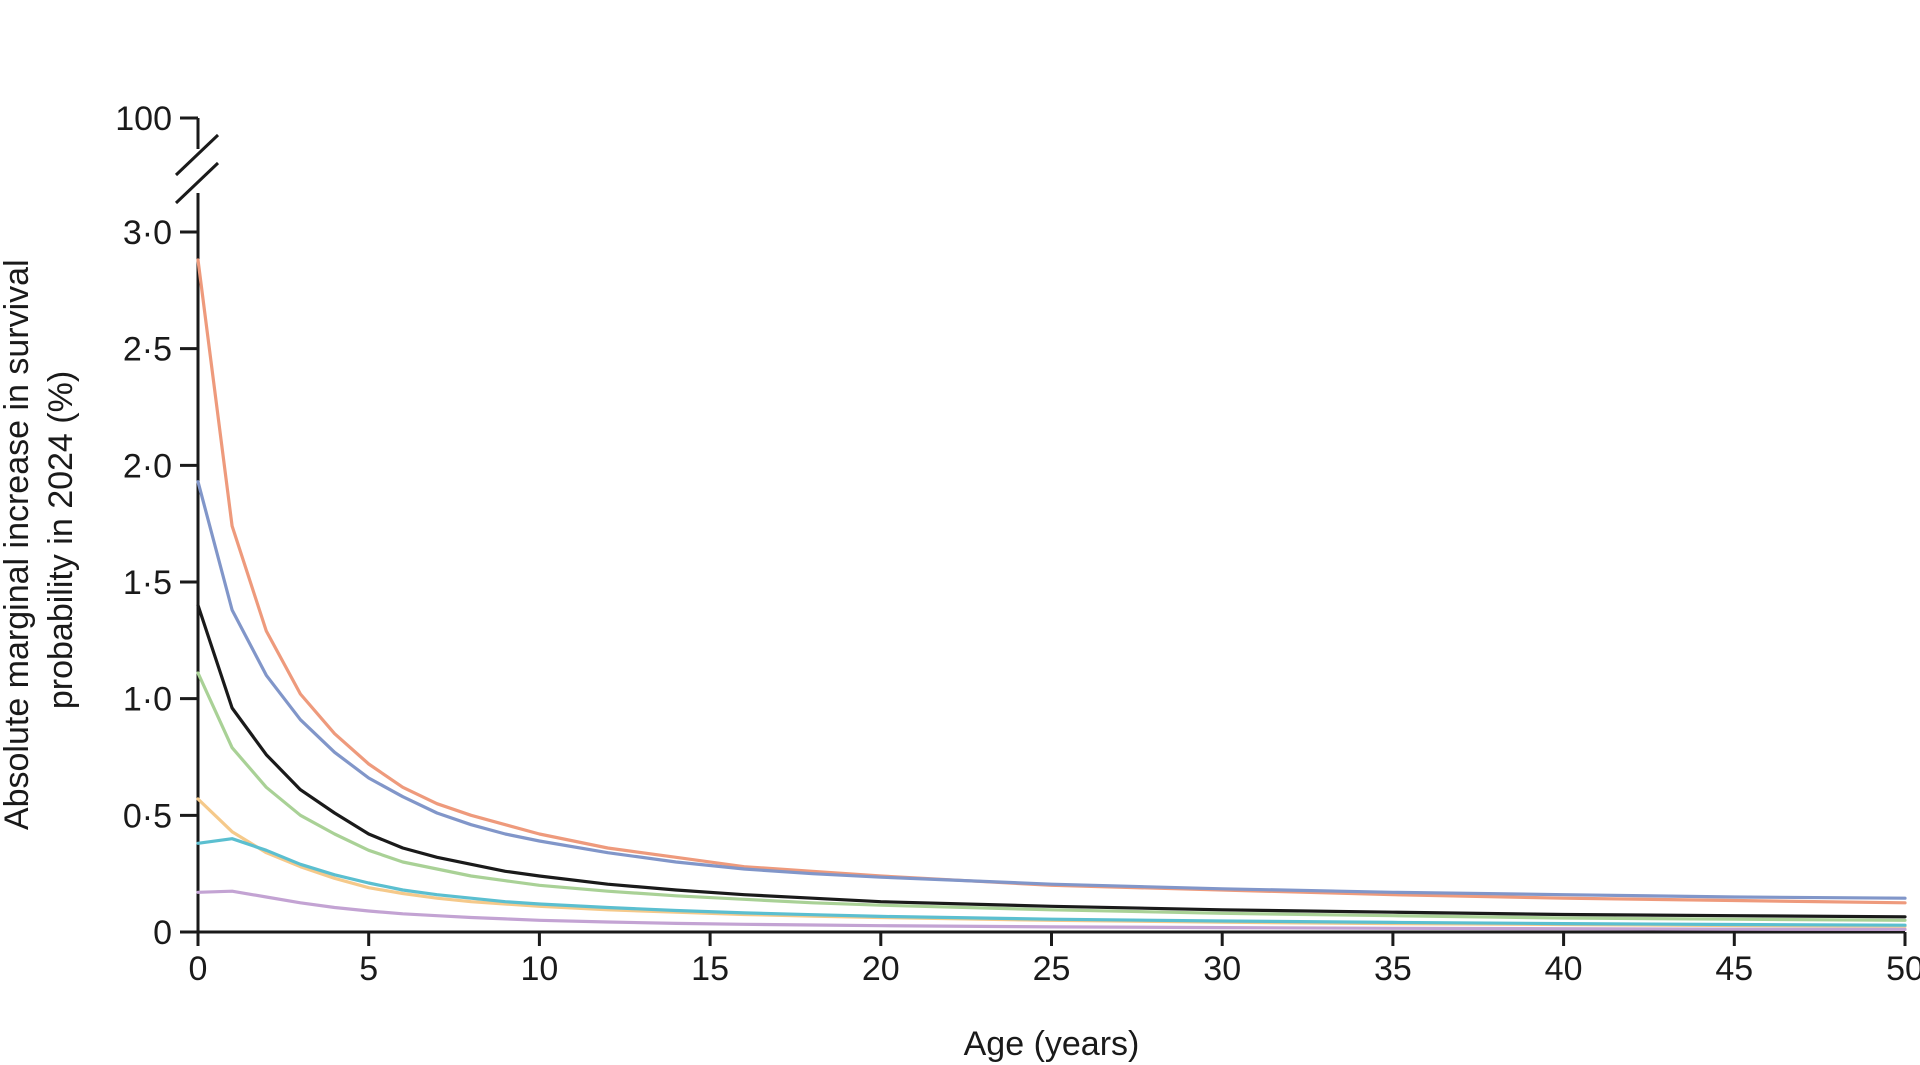  I want to click on x-tick-label: 45, so click(1734, 969).